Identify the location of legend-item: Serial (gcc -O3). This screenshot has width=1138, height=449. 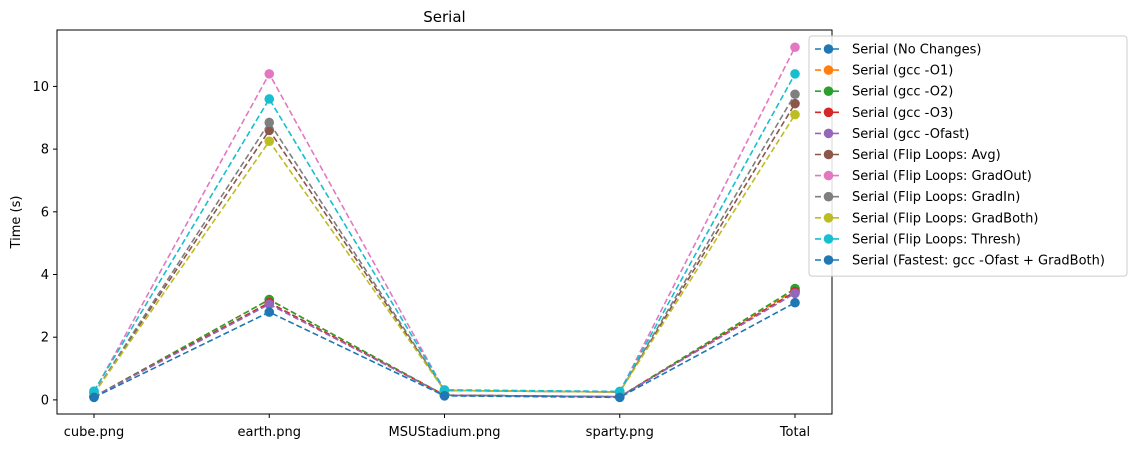
(884, 113).